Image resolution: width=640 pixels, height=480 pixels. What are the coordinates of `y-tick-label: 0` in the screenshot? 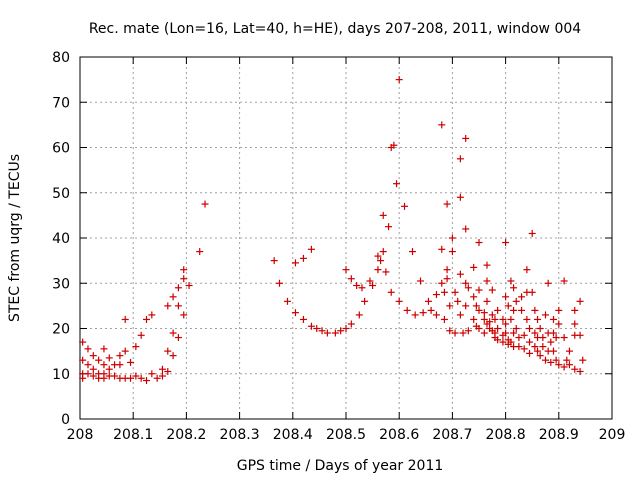 It's located at (65, 420).